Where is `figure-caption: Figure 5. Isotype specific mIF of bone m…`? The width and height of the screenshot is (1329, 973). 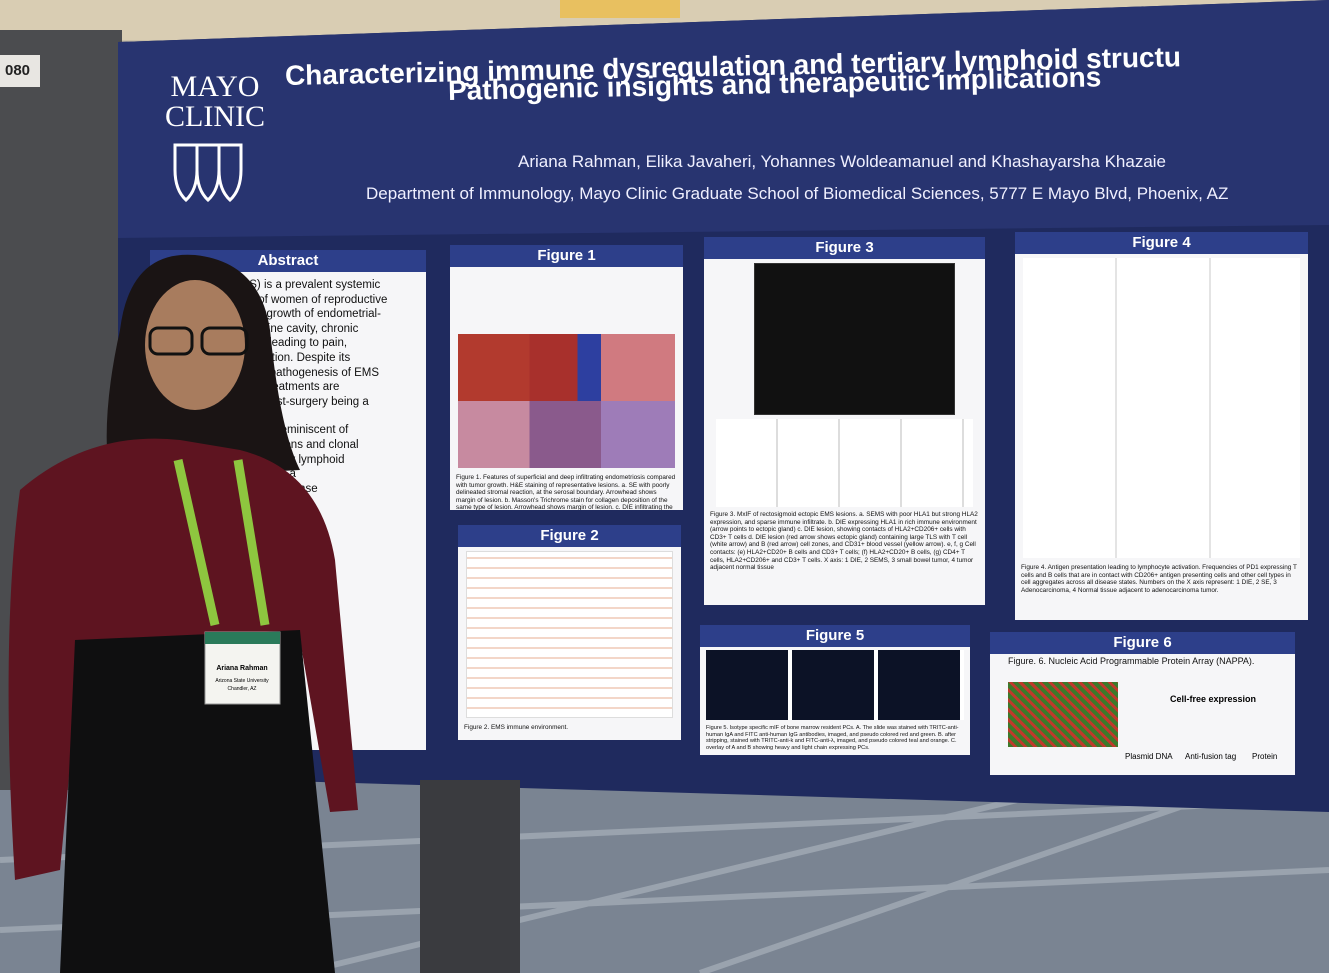
figure-caption: Figure 5. Isotype specific mIF of bone m… is located at coordinates (832, 738).